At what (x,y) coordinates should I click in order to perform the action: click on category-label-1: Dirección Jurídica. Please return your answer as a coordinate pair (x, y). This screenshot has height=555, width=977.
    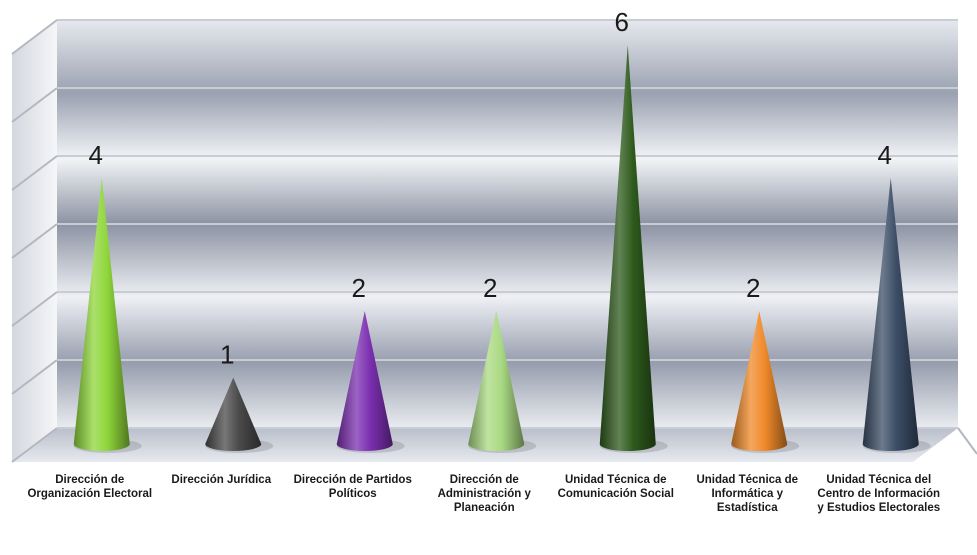
    Looking at the image, I should click on (221, 480).